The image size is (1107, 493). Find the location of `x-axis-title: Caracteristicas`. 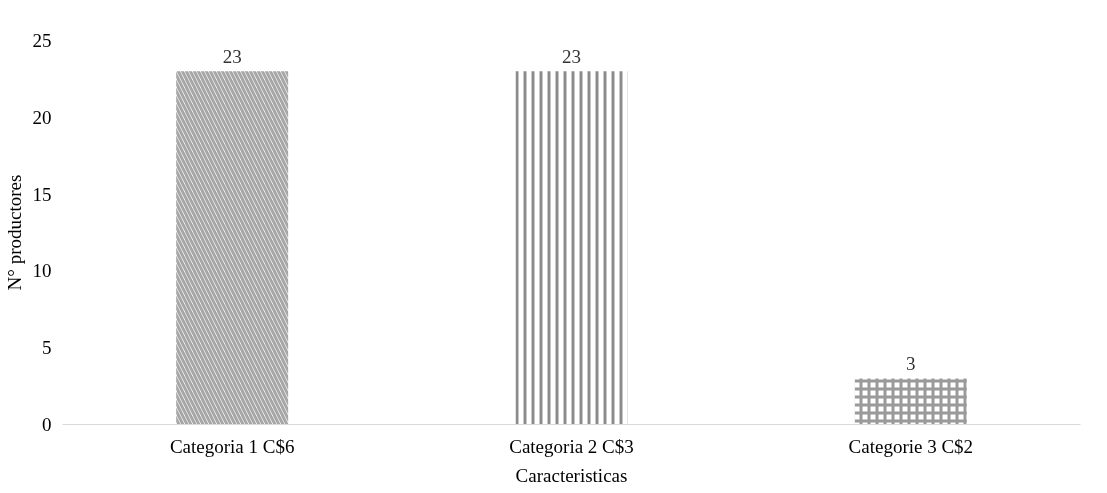

x-axis-title: Caracteristicas is located at coordinates (571, 475).